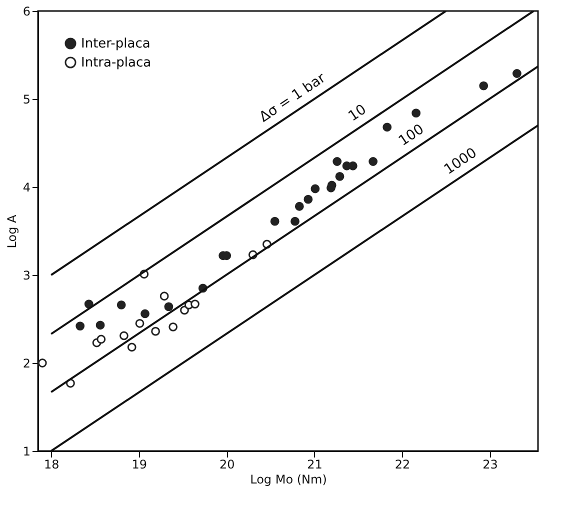 The height and width of the screenshot is (526, 580). What do you see at coordinates (140, 465) in the screenshot?
I see `x-tick-label: 19` at bounding box center [140, 465].